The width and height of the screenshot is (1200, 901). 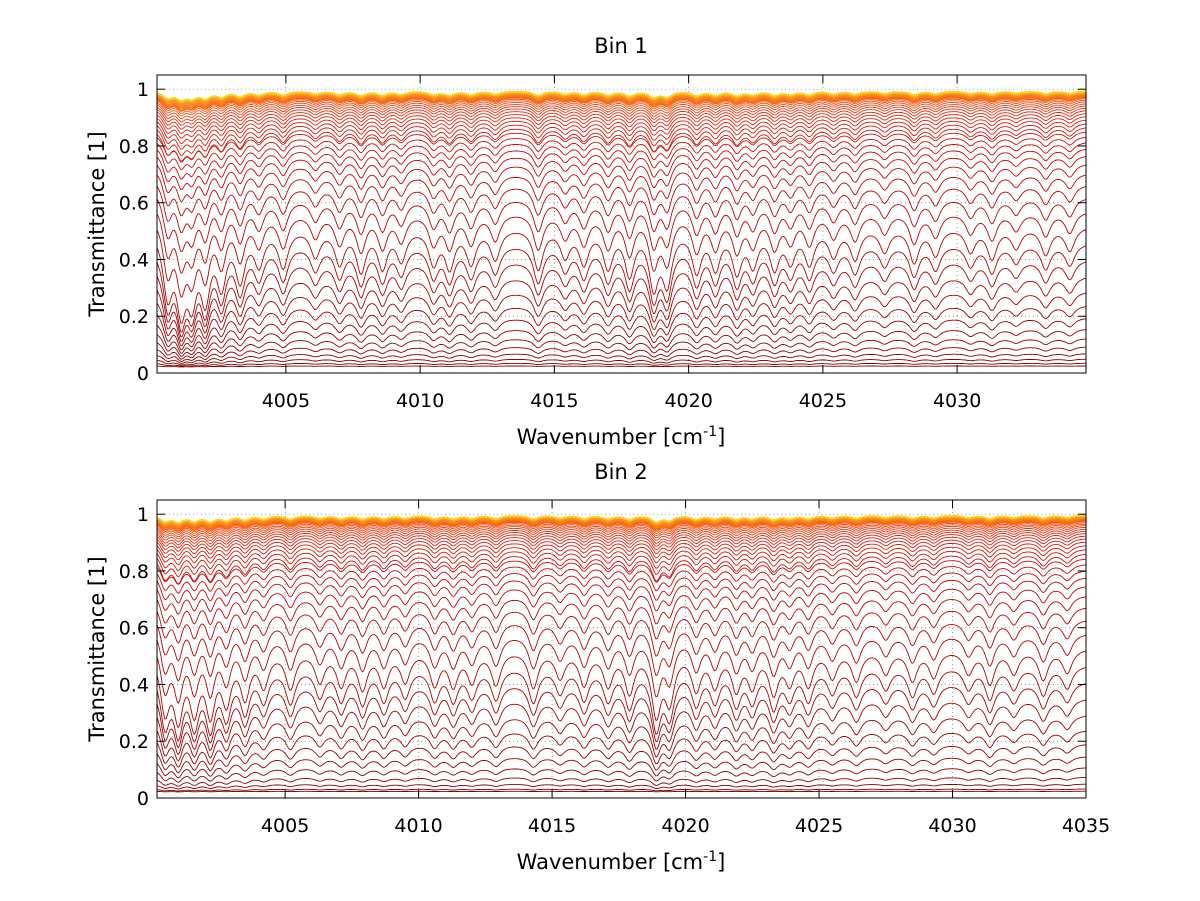 What do you see at coordinates (134, 742) in the screenshot?
I see `y-tick-label: 0.2` at bounding box center [134, 742].